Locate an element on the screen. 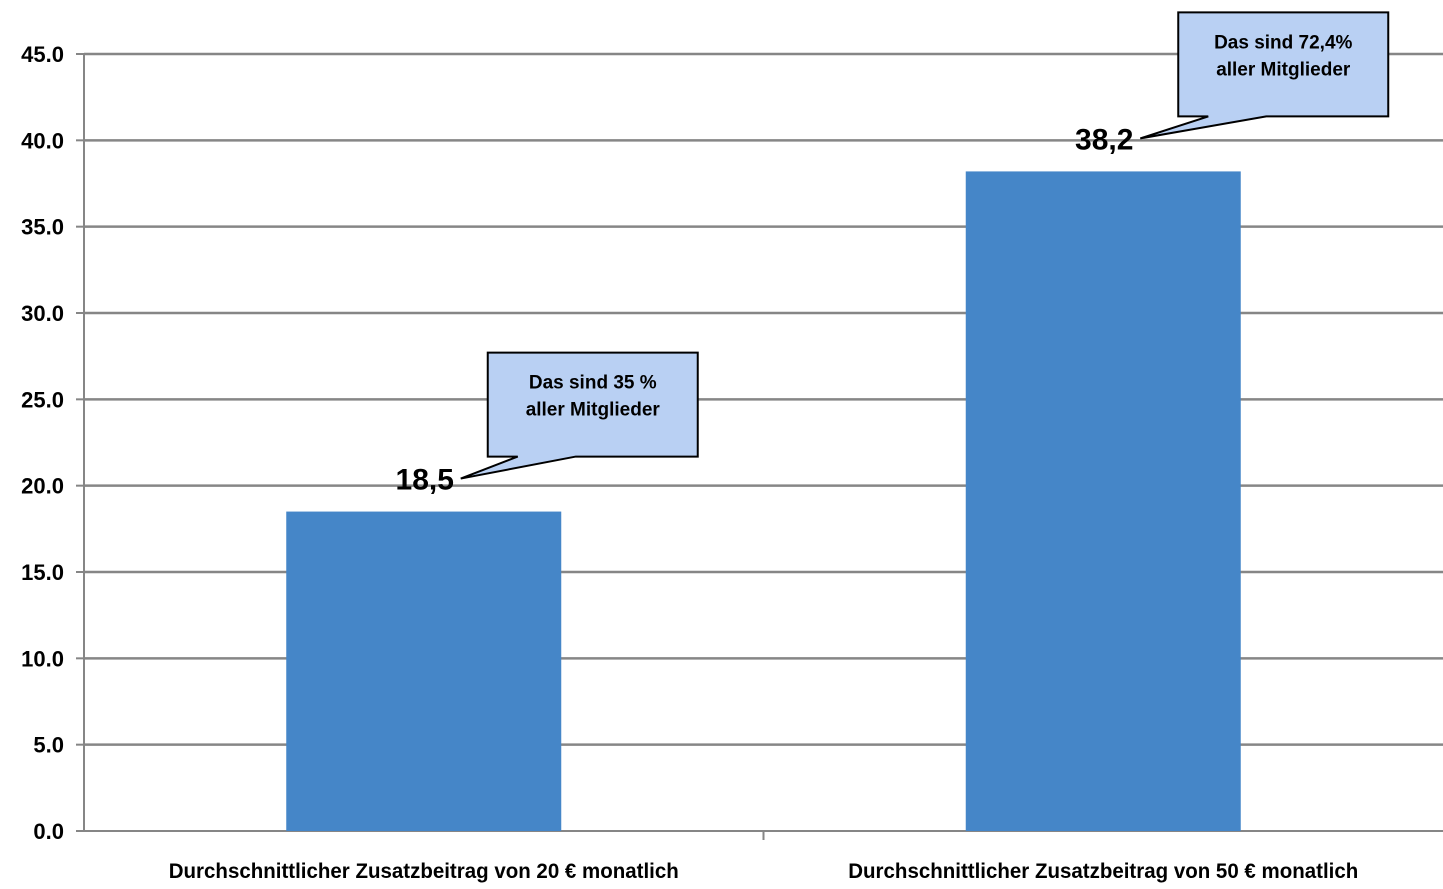 The height and width of the screenshot is (889, 1443). y-tick-label: 20.0 is located at coordinates (42, 486).